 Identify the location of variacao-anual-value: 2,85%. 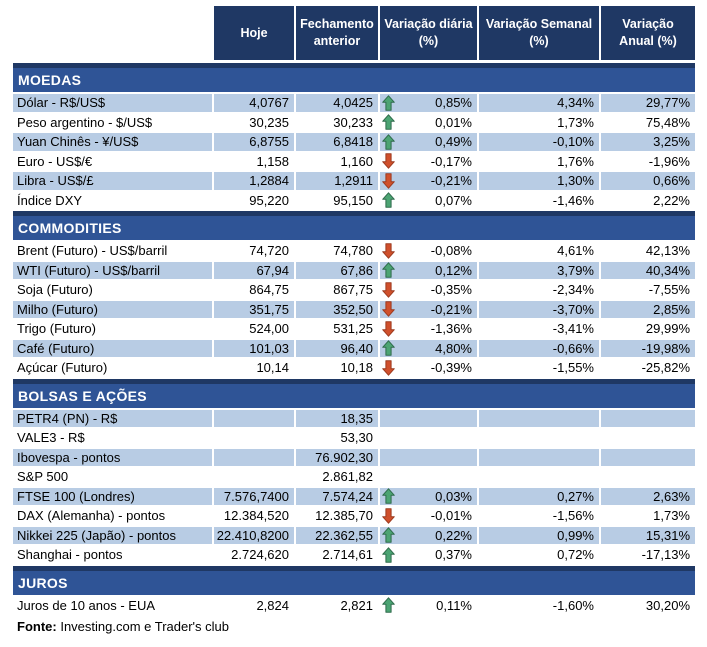
(648, 309).